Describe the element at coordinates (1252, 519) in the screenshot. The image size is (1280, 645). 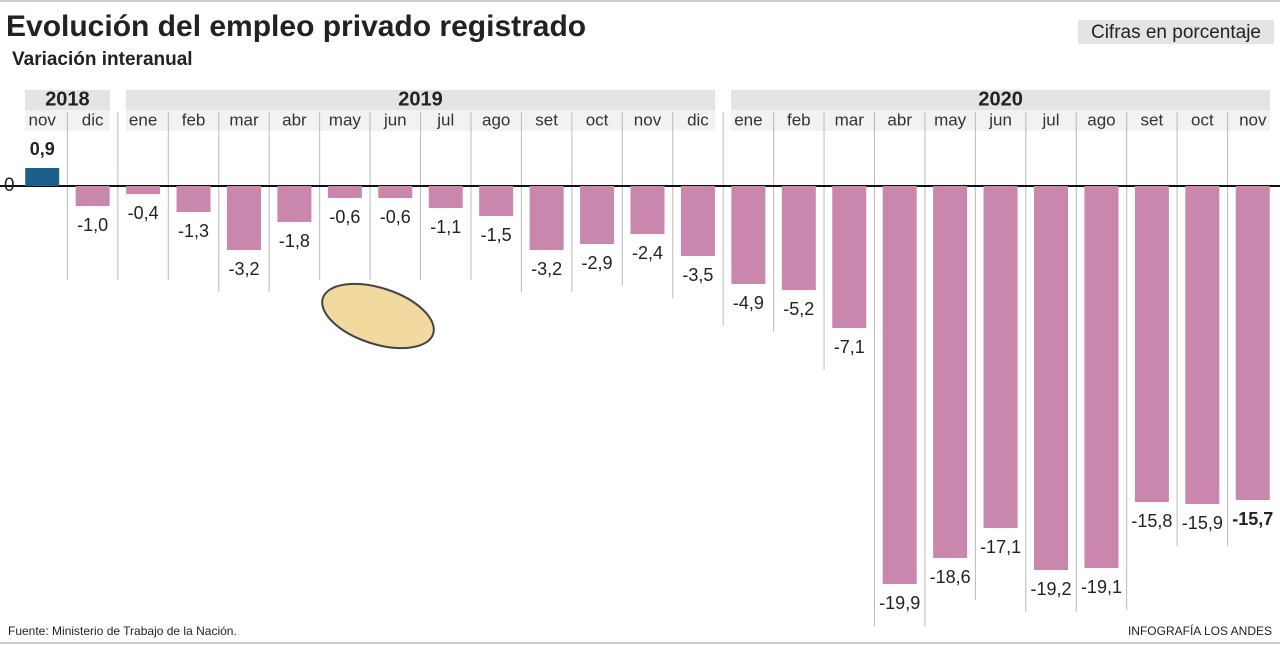
I see `value-label: -15,7` at that location.